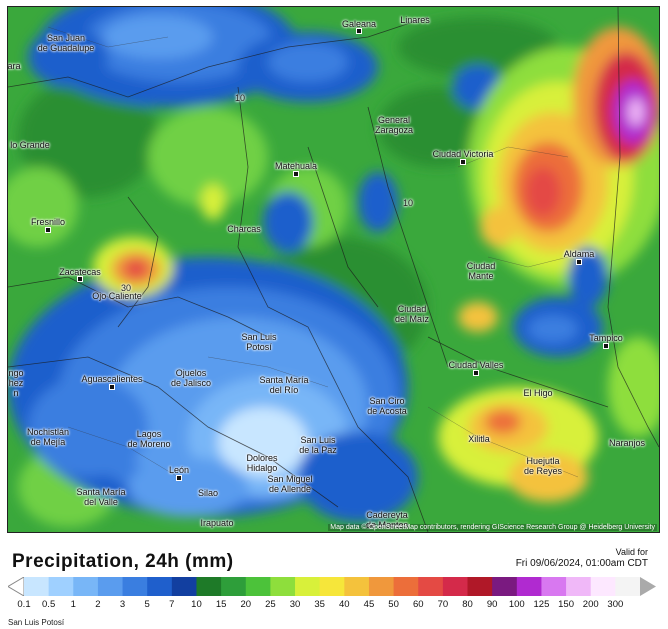 Image resolution: width=668 pixels, height=629 pixels. Describe the element at coordinates (147, 604) in the screenshot. I see `legend-tick: 5` at that location.